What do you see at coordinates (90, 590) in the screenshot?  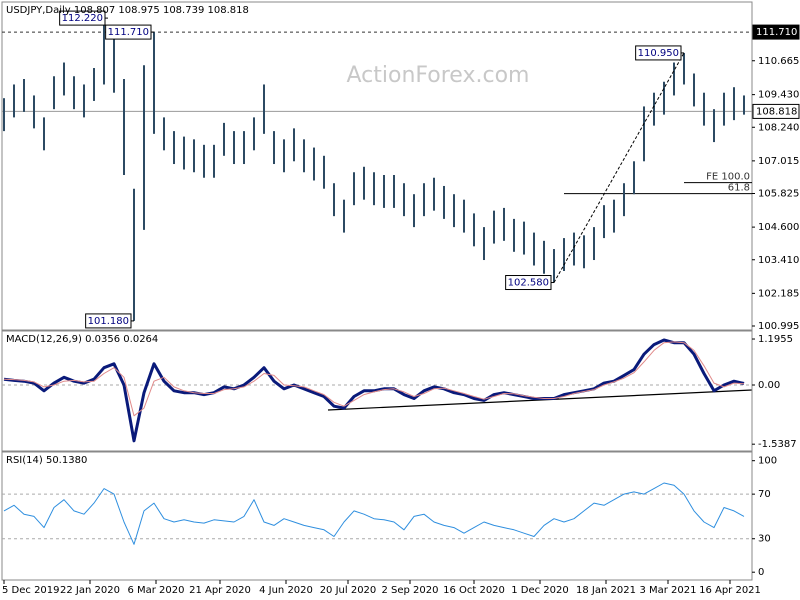 I see `x-tick-label: 22 Jan 2020` at bounding box center [90, 590].